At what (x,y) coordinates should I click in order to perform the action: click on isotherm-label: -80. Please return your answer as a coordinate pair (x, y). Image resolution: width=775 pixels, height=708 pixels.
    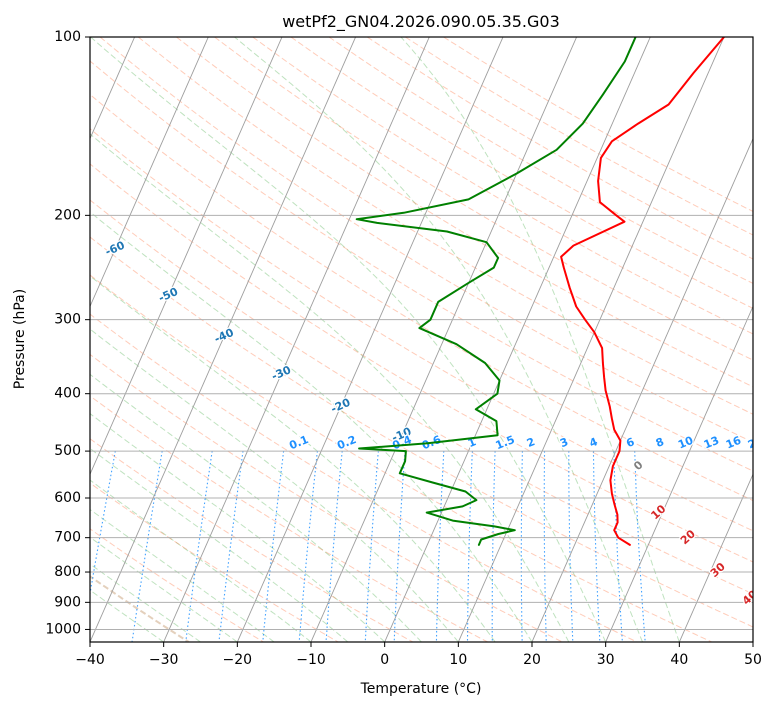
    Looking at the image, I should click on (14, 144).